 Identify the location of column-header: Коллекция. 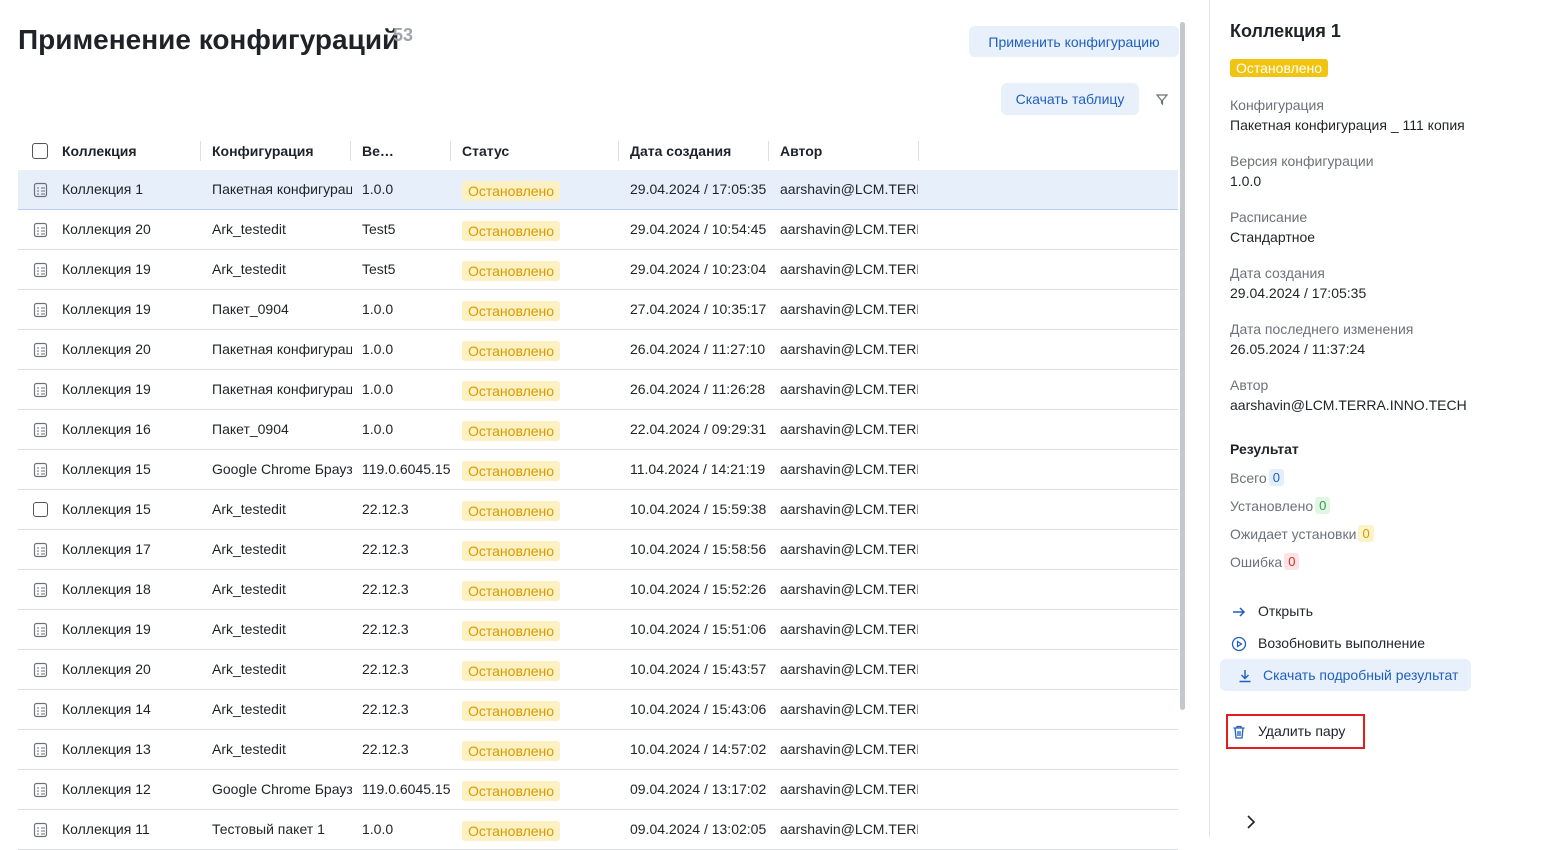
(99, 151).